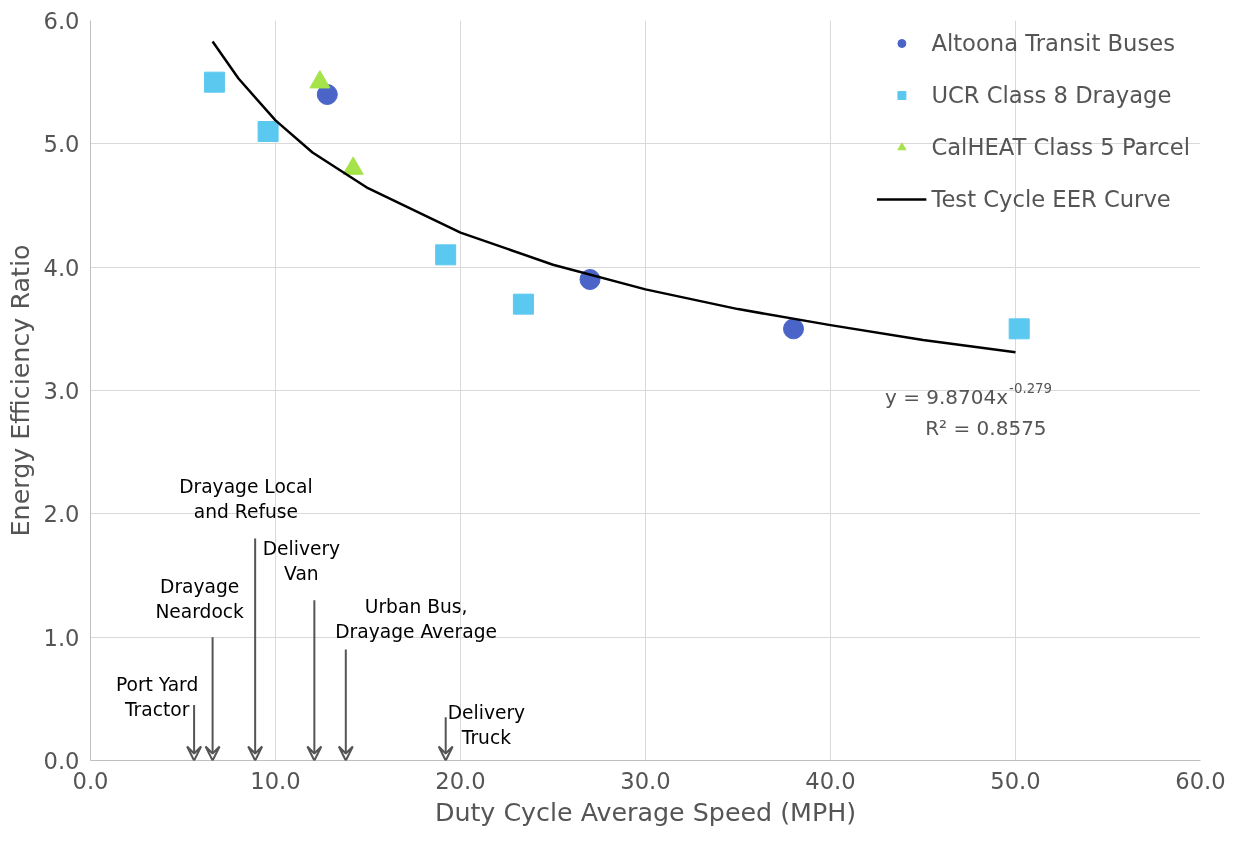 The width and height of the screenshot is (1247, 849). What do you see at coordinates (1015, 780) in the screenshot?
I see `x-tick-label: 50.0` at bounding box center [1015, 780].